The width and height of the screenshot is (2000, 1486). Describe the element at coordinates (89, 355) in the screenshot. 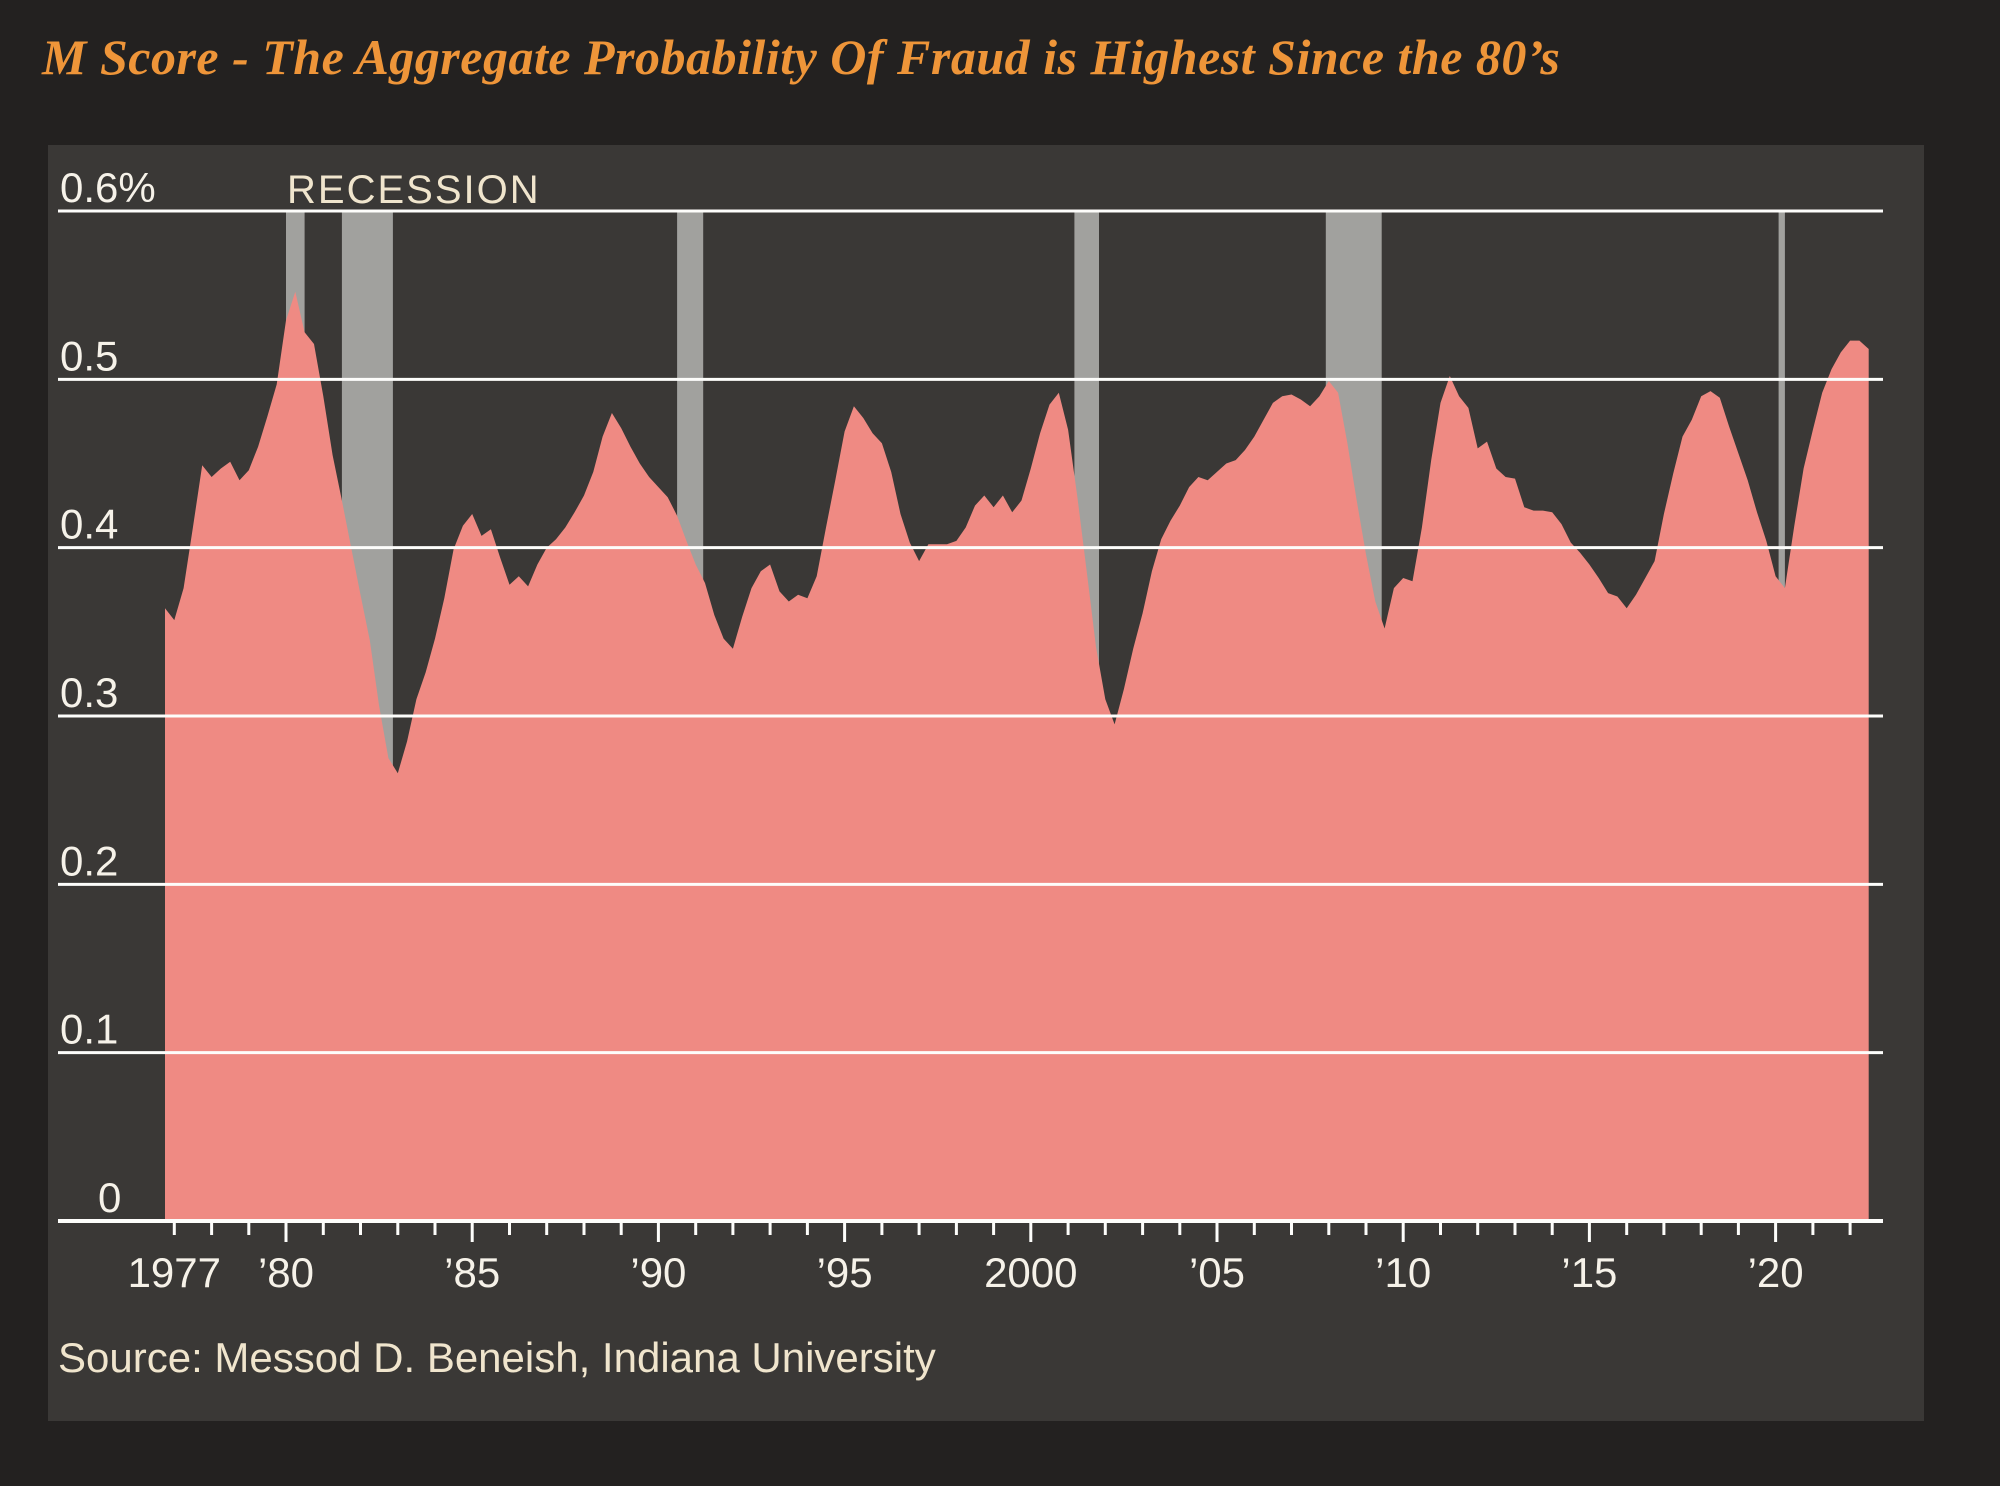

I see `y-axis-label: 0.5` at that location.